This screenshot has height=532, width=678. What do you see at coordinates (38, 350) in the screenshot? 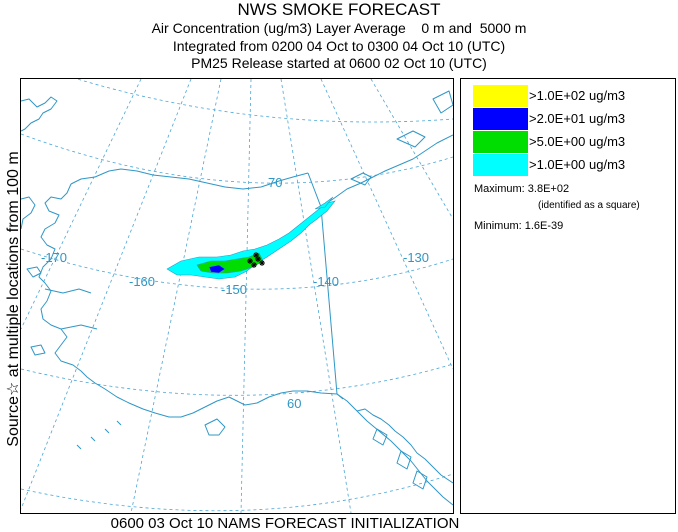
I see `nunivak-island` at bounding box center [38, 350].